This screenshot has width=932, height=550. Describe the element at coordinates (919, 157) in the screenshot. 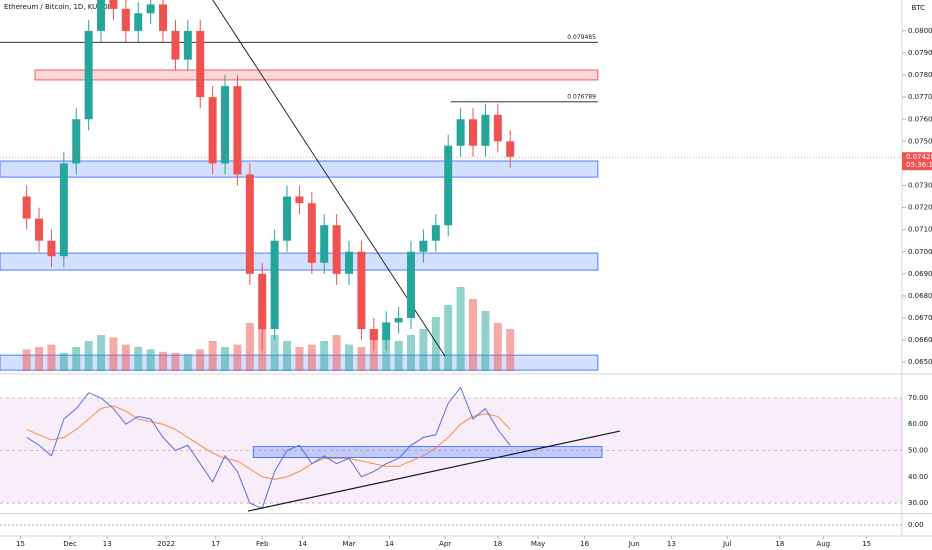

I see `last-price-label: 0.074281` at that location.